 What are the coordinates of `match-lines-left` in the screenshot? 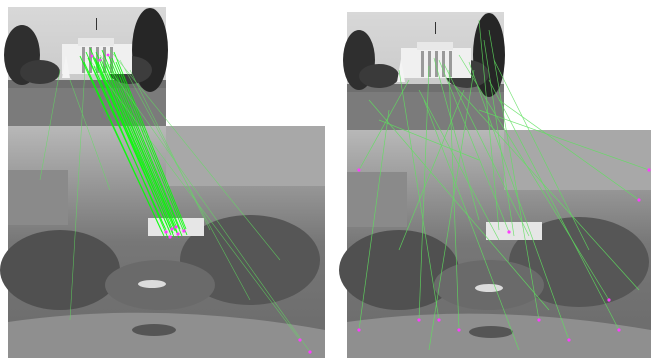 It's located at (133, 143).